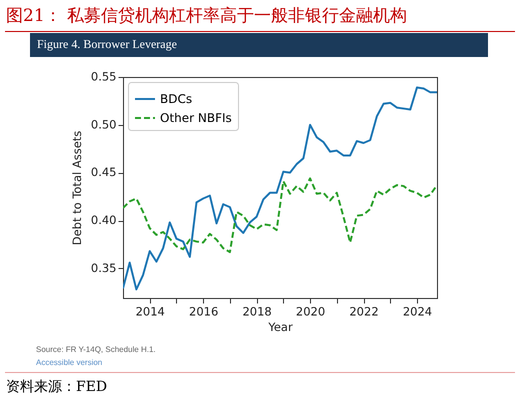 The image size is (520, 402). What do you see at coordinates (311, 311) in the screenshot?
I see `x-tick-label: 2020` at bounding box center [311, 311].